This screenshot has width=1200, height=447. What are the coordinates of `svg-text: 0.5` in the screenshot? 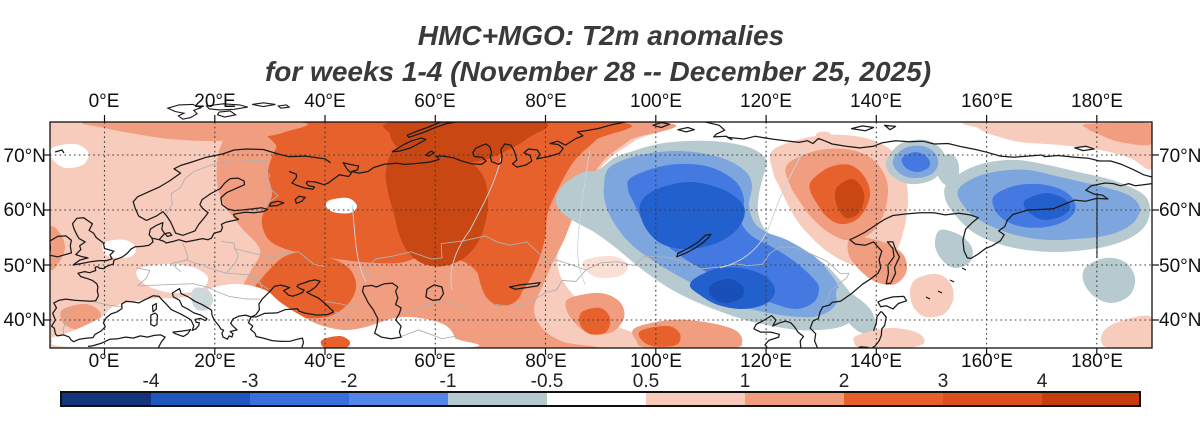 It's located at (646, 381).